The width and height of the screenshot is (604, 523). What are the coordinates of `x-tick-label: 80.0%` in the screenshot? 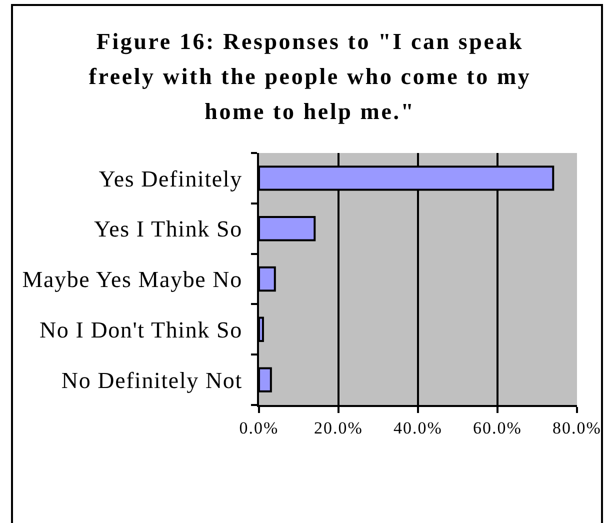 It's located at (577, 428).